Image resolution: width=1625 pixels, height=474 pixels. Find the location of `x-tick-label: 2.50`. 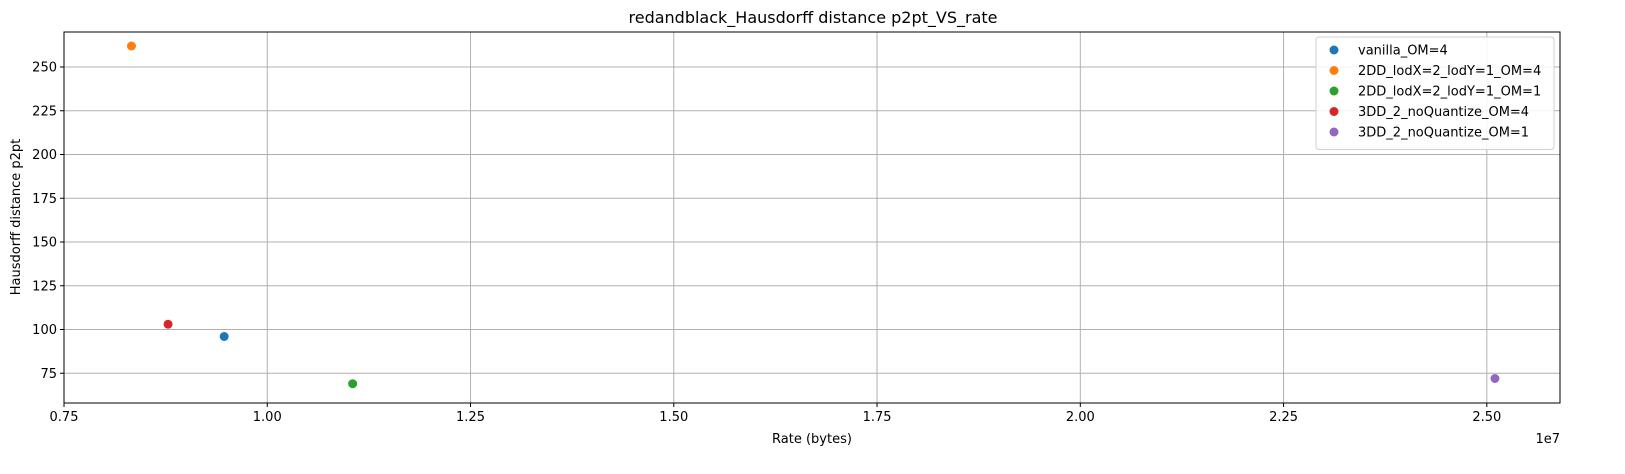

x-tick-label: 2.50 is located at coordinates (1486, 417).